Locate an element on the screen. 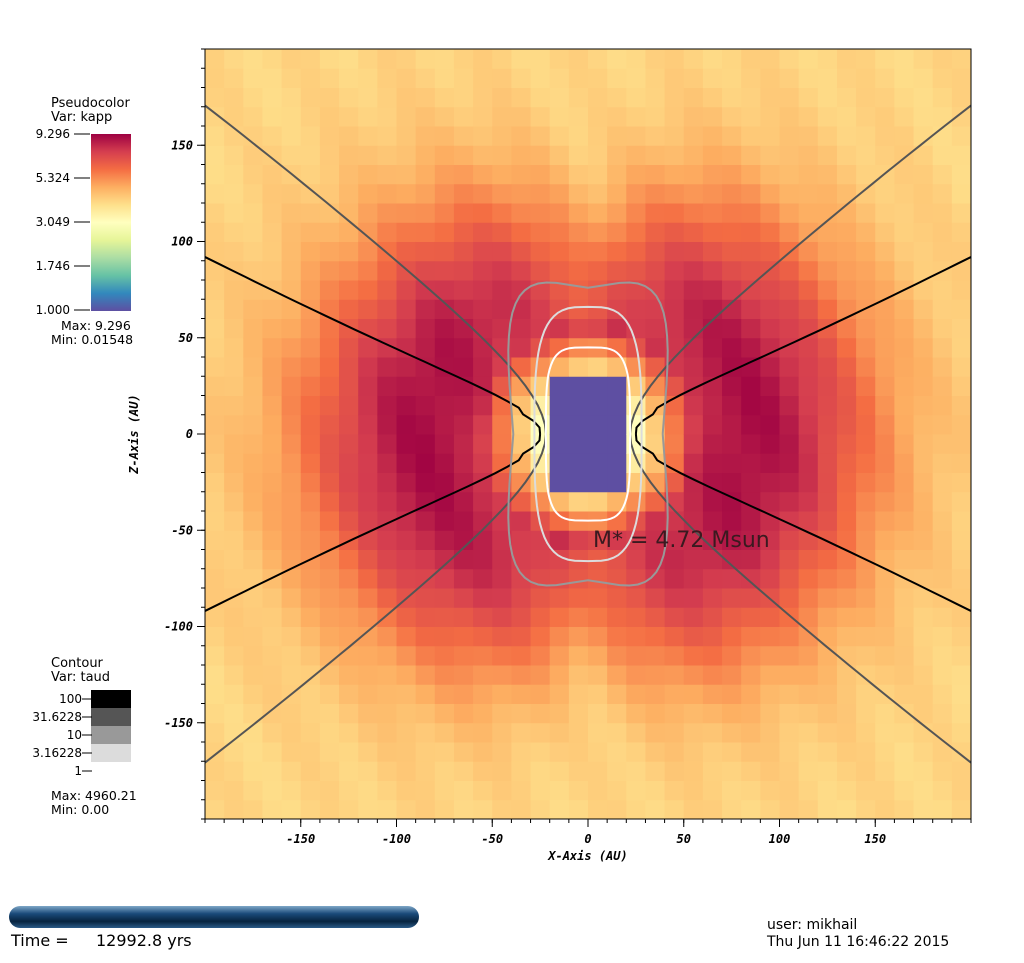 This screenshot has height=963, width=1024. contour-legend-var: Var: taud is located at coordinates (81, 677).